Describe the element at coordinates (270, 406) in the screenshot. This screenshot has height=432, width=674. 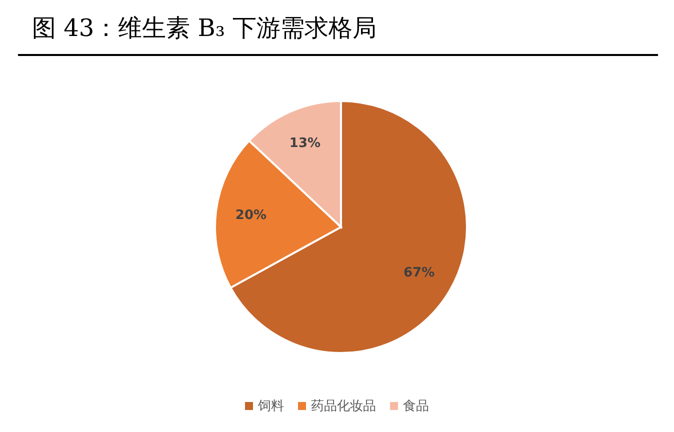
I see `legend-label: 饲料` at that location.